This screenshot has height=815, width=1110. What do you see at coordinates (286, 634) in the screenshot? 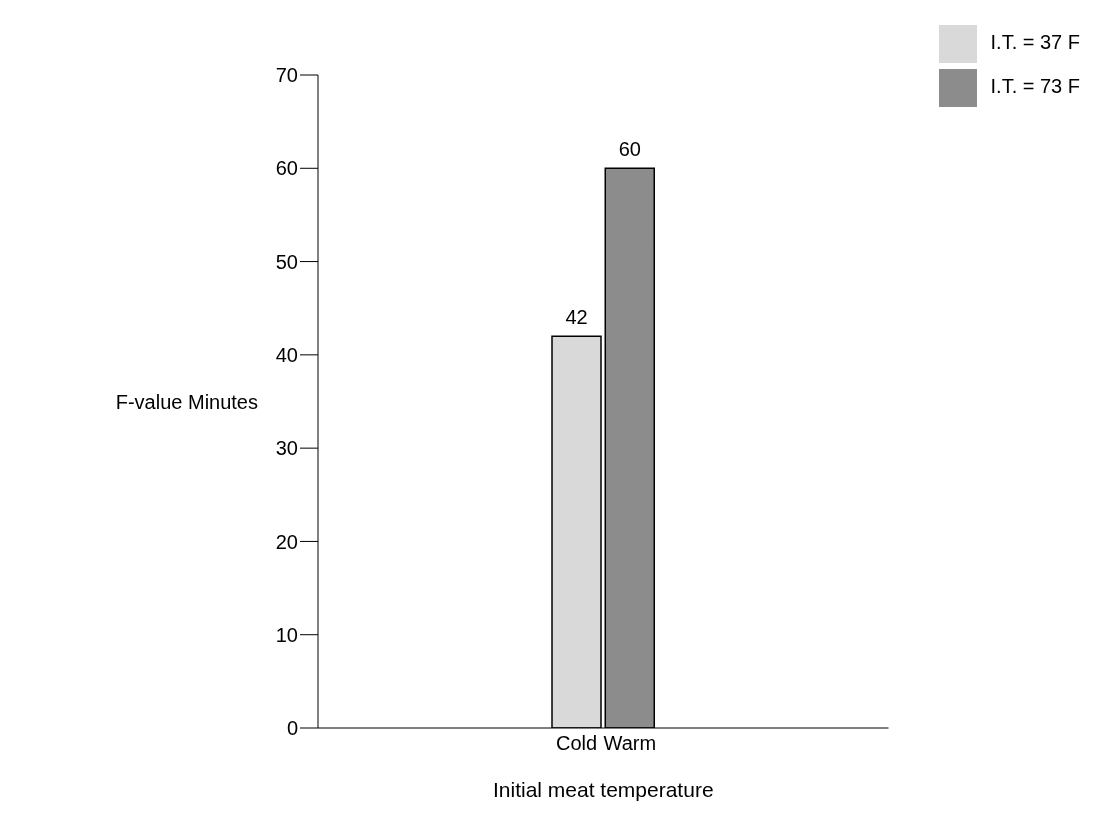
I see `y-tick-label: 10` at bounding box center [286, 634].